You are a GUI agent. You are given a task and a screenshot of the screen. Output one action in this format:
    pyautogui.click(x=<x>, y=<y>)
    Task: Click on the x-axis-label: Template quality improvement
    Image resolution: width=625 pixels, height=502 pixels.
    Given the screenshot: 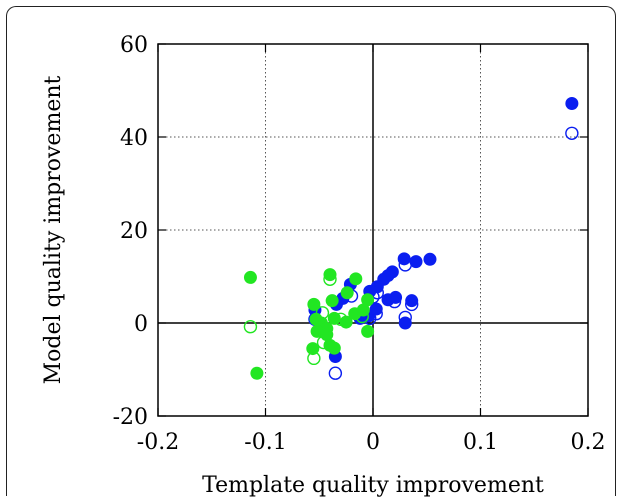 What is the action you would take?
    pyautogui.click(x=373, y=485)
    